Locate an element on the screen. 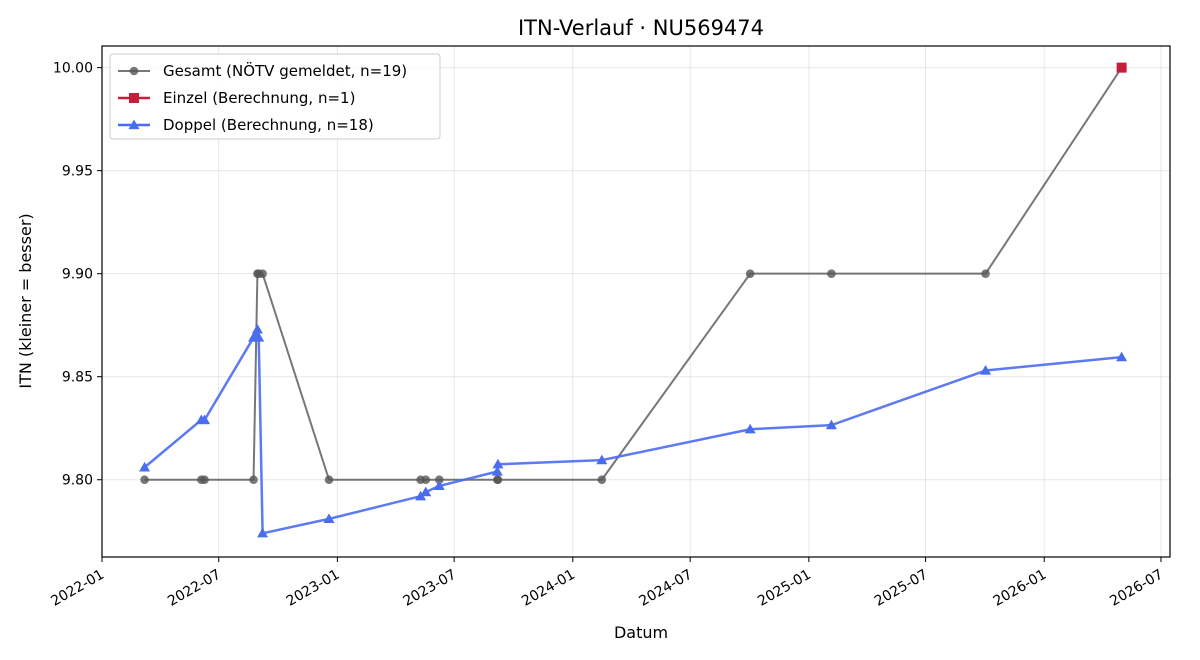  x-tick-label: 2022-01 is located at coordinates (77, 588).